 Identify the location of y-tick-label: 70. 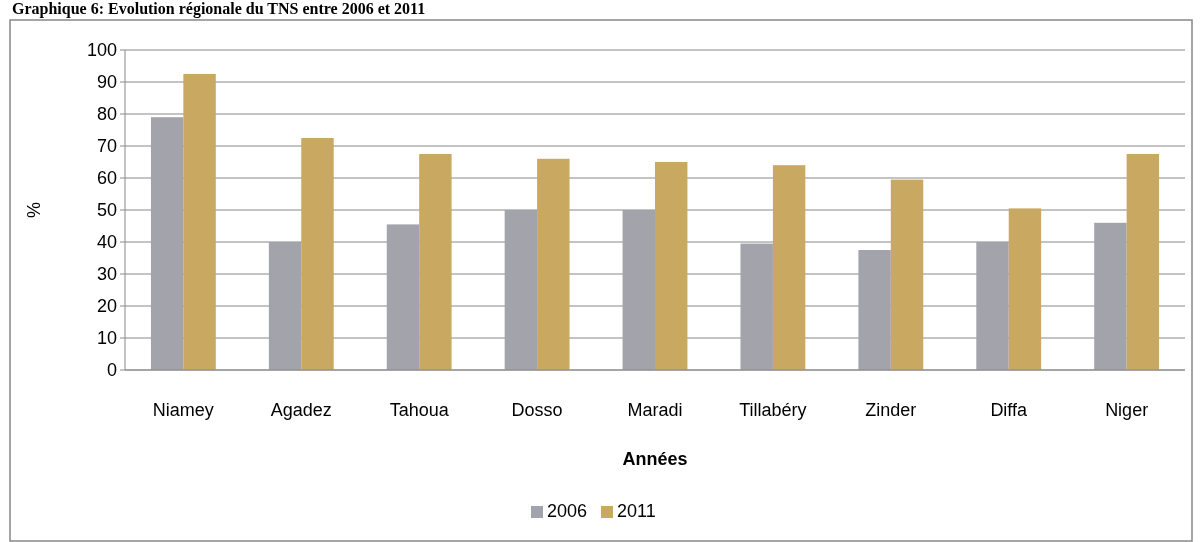
(106, 146).